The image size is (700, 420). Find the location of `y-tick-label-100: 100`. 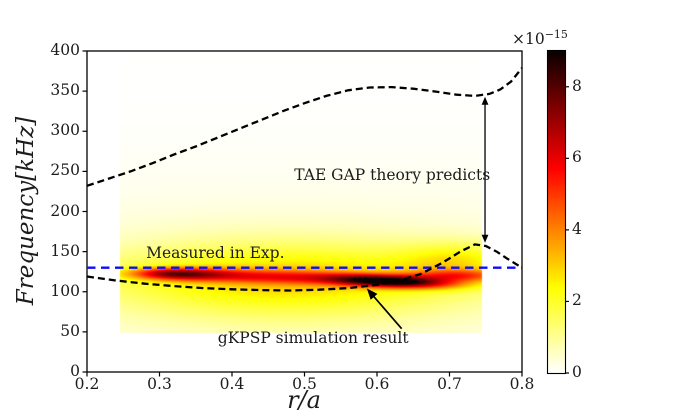

y-tick-label-100: 100 is located at coordinates (65, 290).